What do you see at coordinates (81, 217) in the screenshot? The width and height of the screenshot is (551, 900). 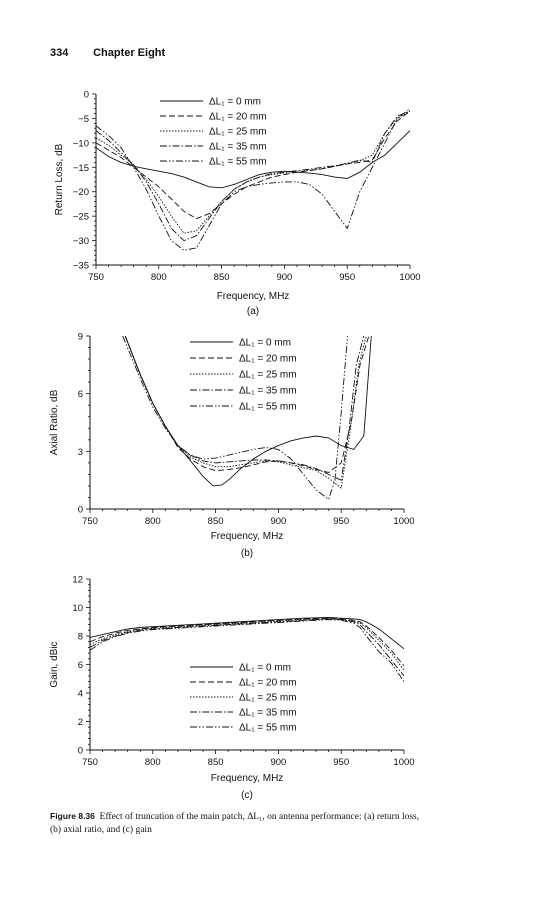 I see `y-tick-label: −25` at bounding box center [81, 217].